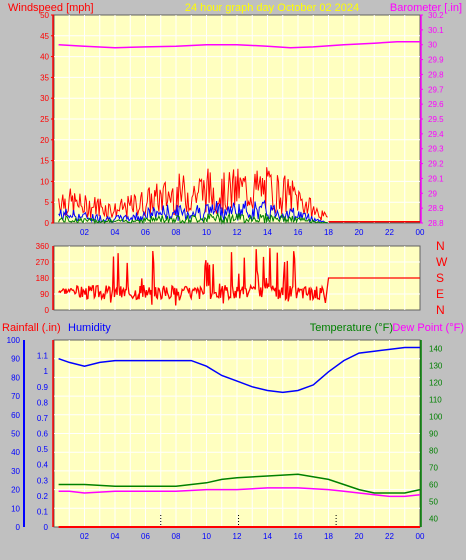 The image size is (466, 560). I want to click on x-tick-label-1: 08, so click(176, 232).